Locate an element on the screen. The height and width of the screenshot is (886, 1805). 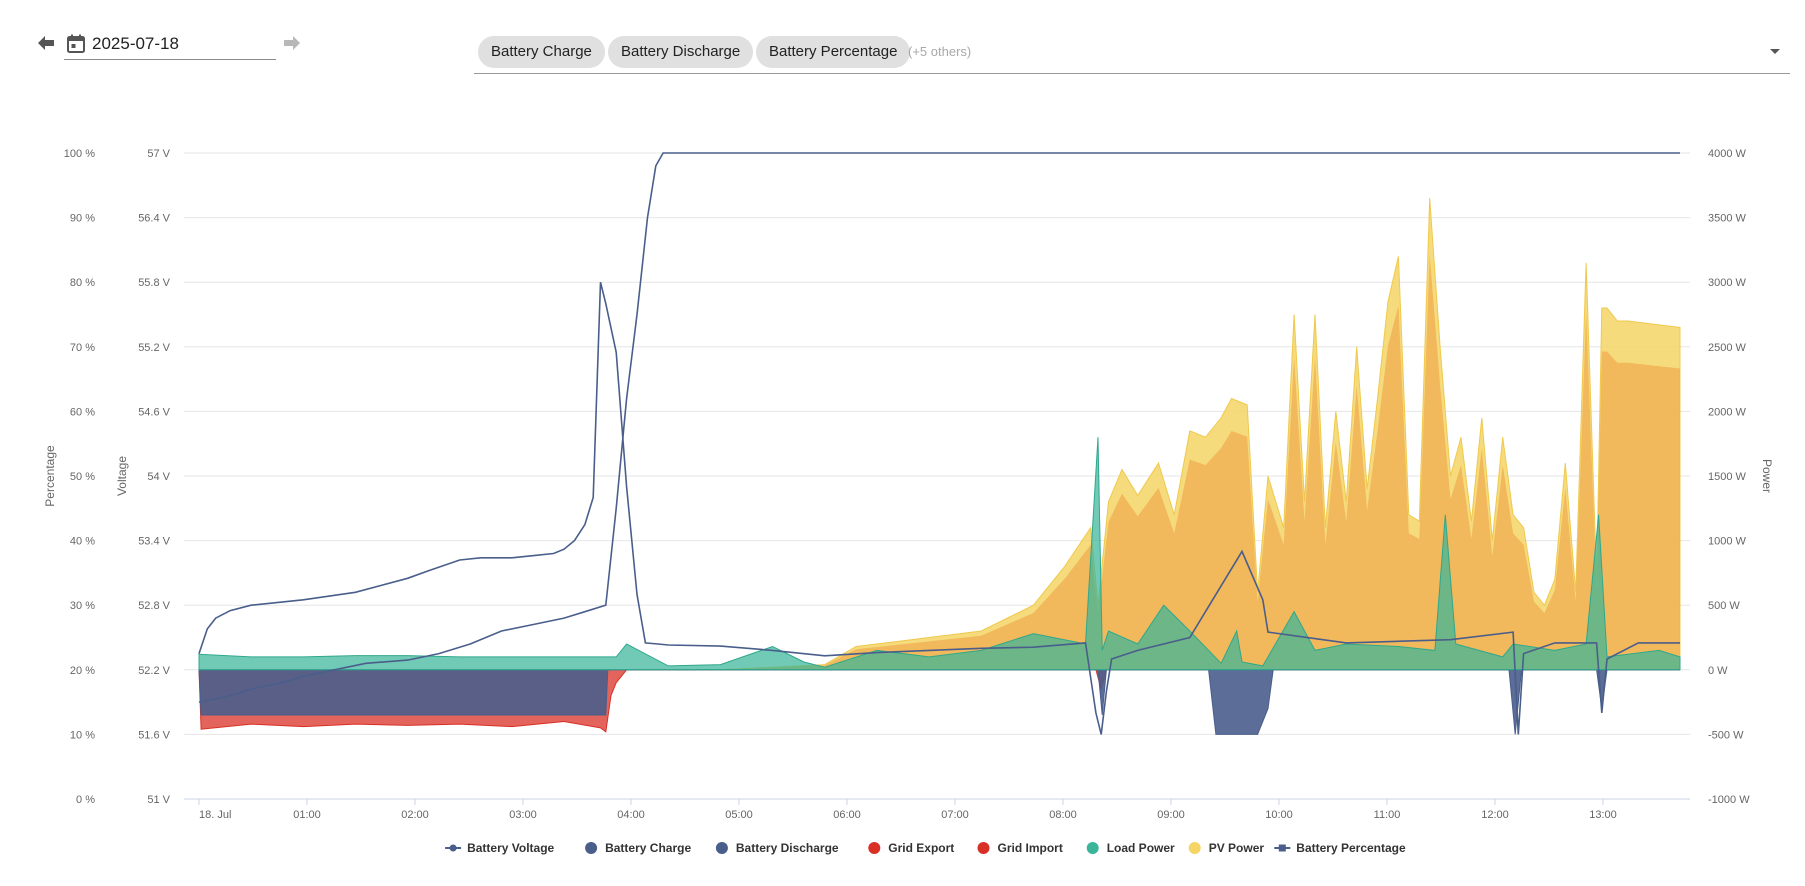
x-tick-label: 10:00 is located at coordinates (1279, 815).